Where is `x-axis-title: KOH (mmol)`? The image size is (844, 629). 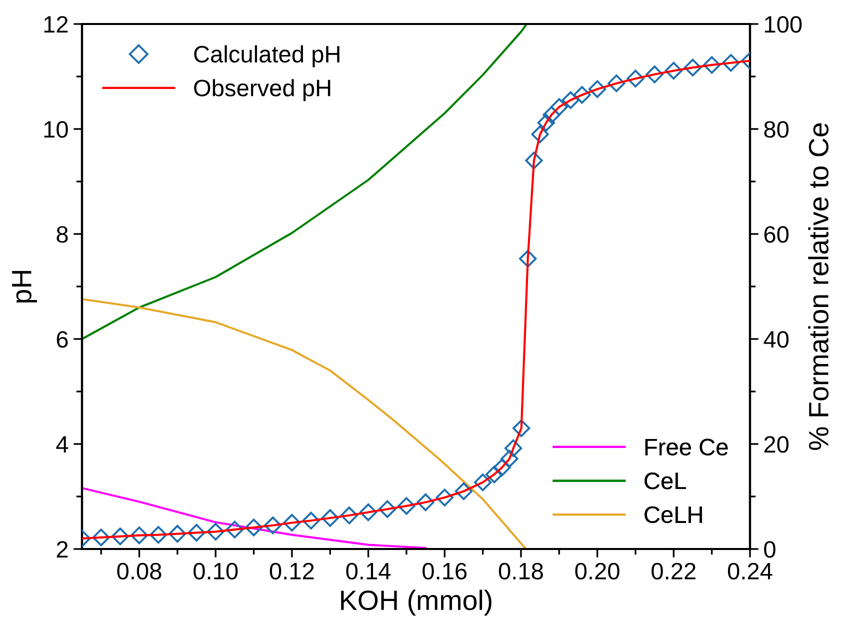 x-axis-title: KOH (mmol) is located at coordinates (416, 603).